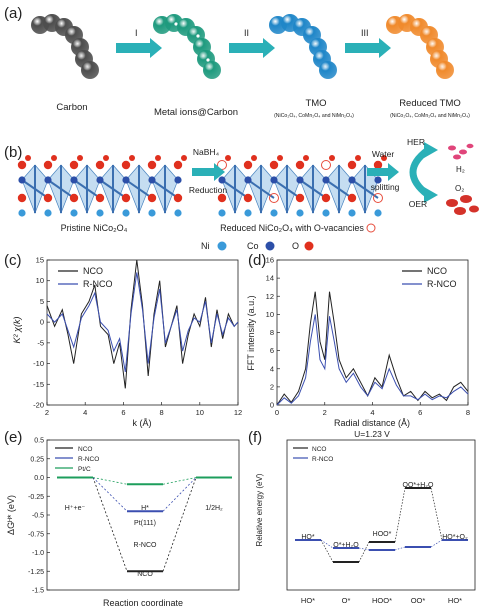 The height and width of the screenshot is (615, 486). Describe the element at coordinates (144, 481) in the screenshot. I see `series-ptc` at that location.